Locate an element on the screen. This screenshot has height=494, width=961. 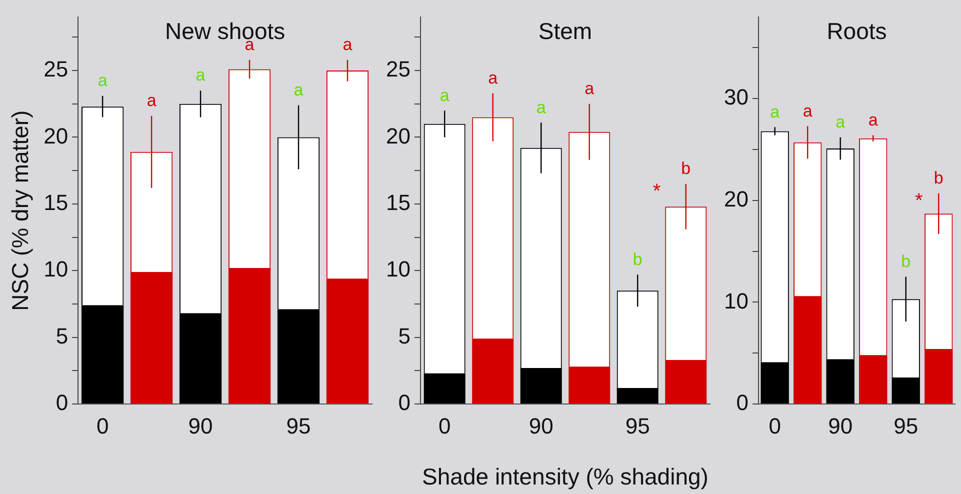
x-axis-title: Shade intensity (% shading) is located at coordinates (565, 477).